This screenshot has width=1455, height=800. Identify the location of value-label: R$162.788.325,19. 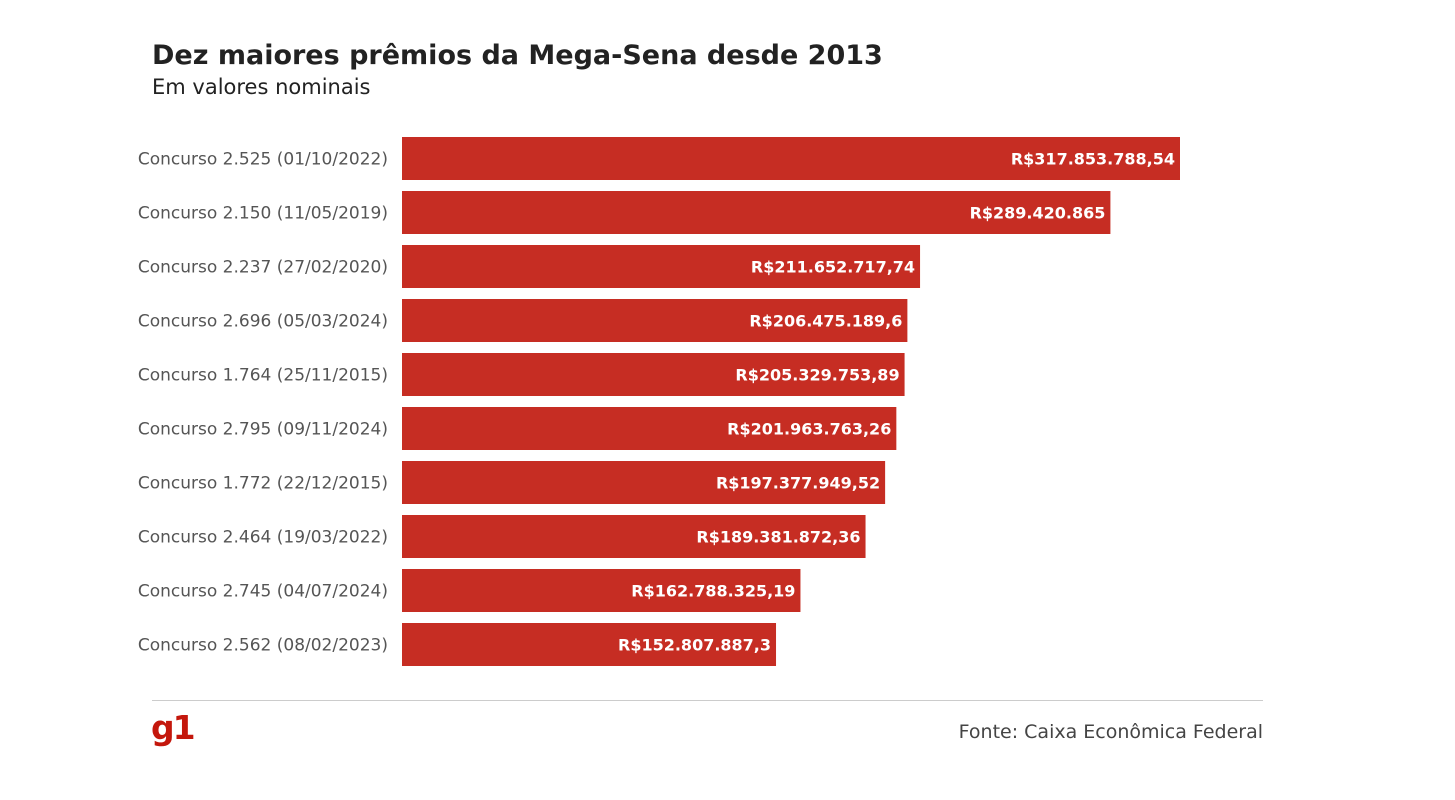
(713, 591).